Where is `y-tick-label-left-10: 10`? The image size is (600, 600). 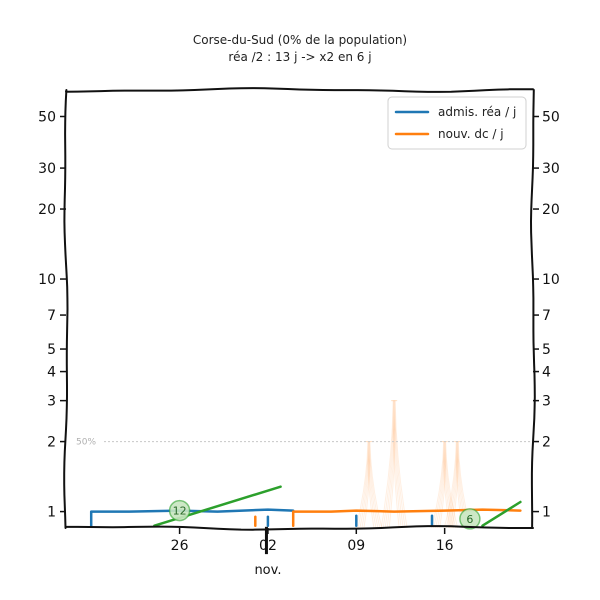 y-tick-label-left-10: 10 is located at coordinates (47, 280).